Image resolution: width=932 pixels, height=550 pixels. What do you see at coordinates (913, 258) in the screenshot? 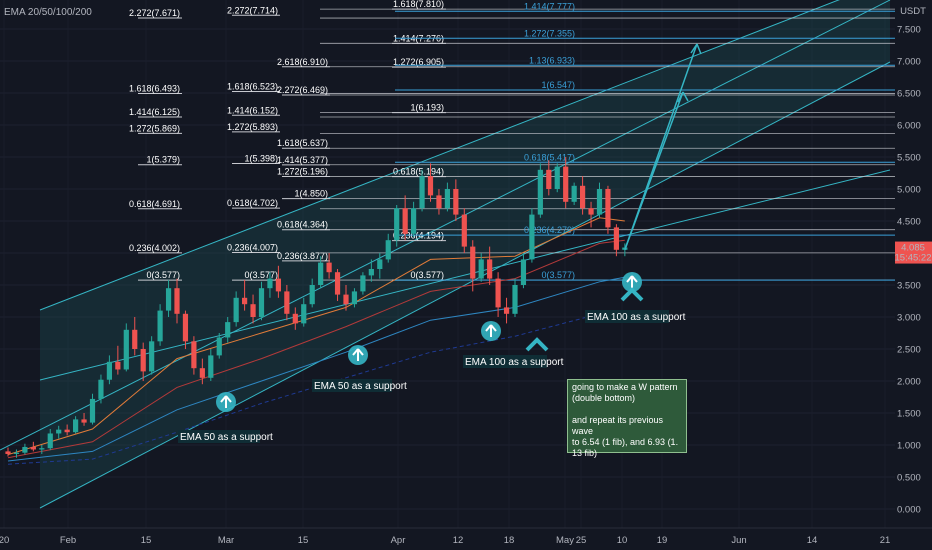
I see `price-badge-countdown: 15:45:22` at bounding box center [913, 258].